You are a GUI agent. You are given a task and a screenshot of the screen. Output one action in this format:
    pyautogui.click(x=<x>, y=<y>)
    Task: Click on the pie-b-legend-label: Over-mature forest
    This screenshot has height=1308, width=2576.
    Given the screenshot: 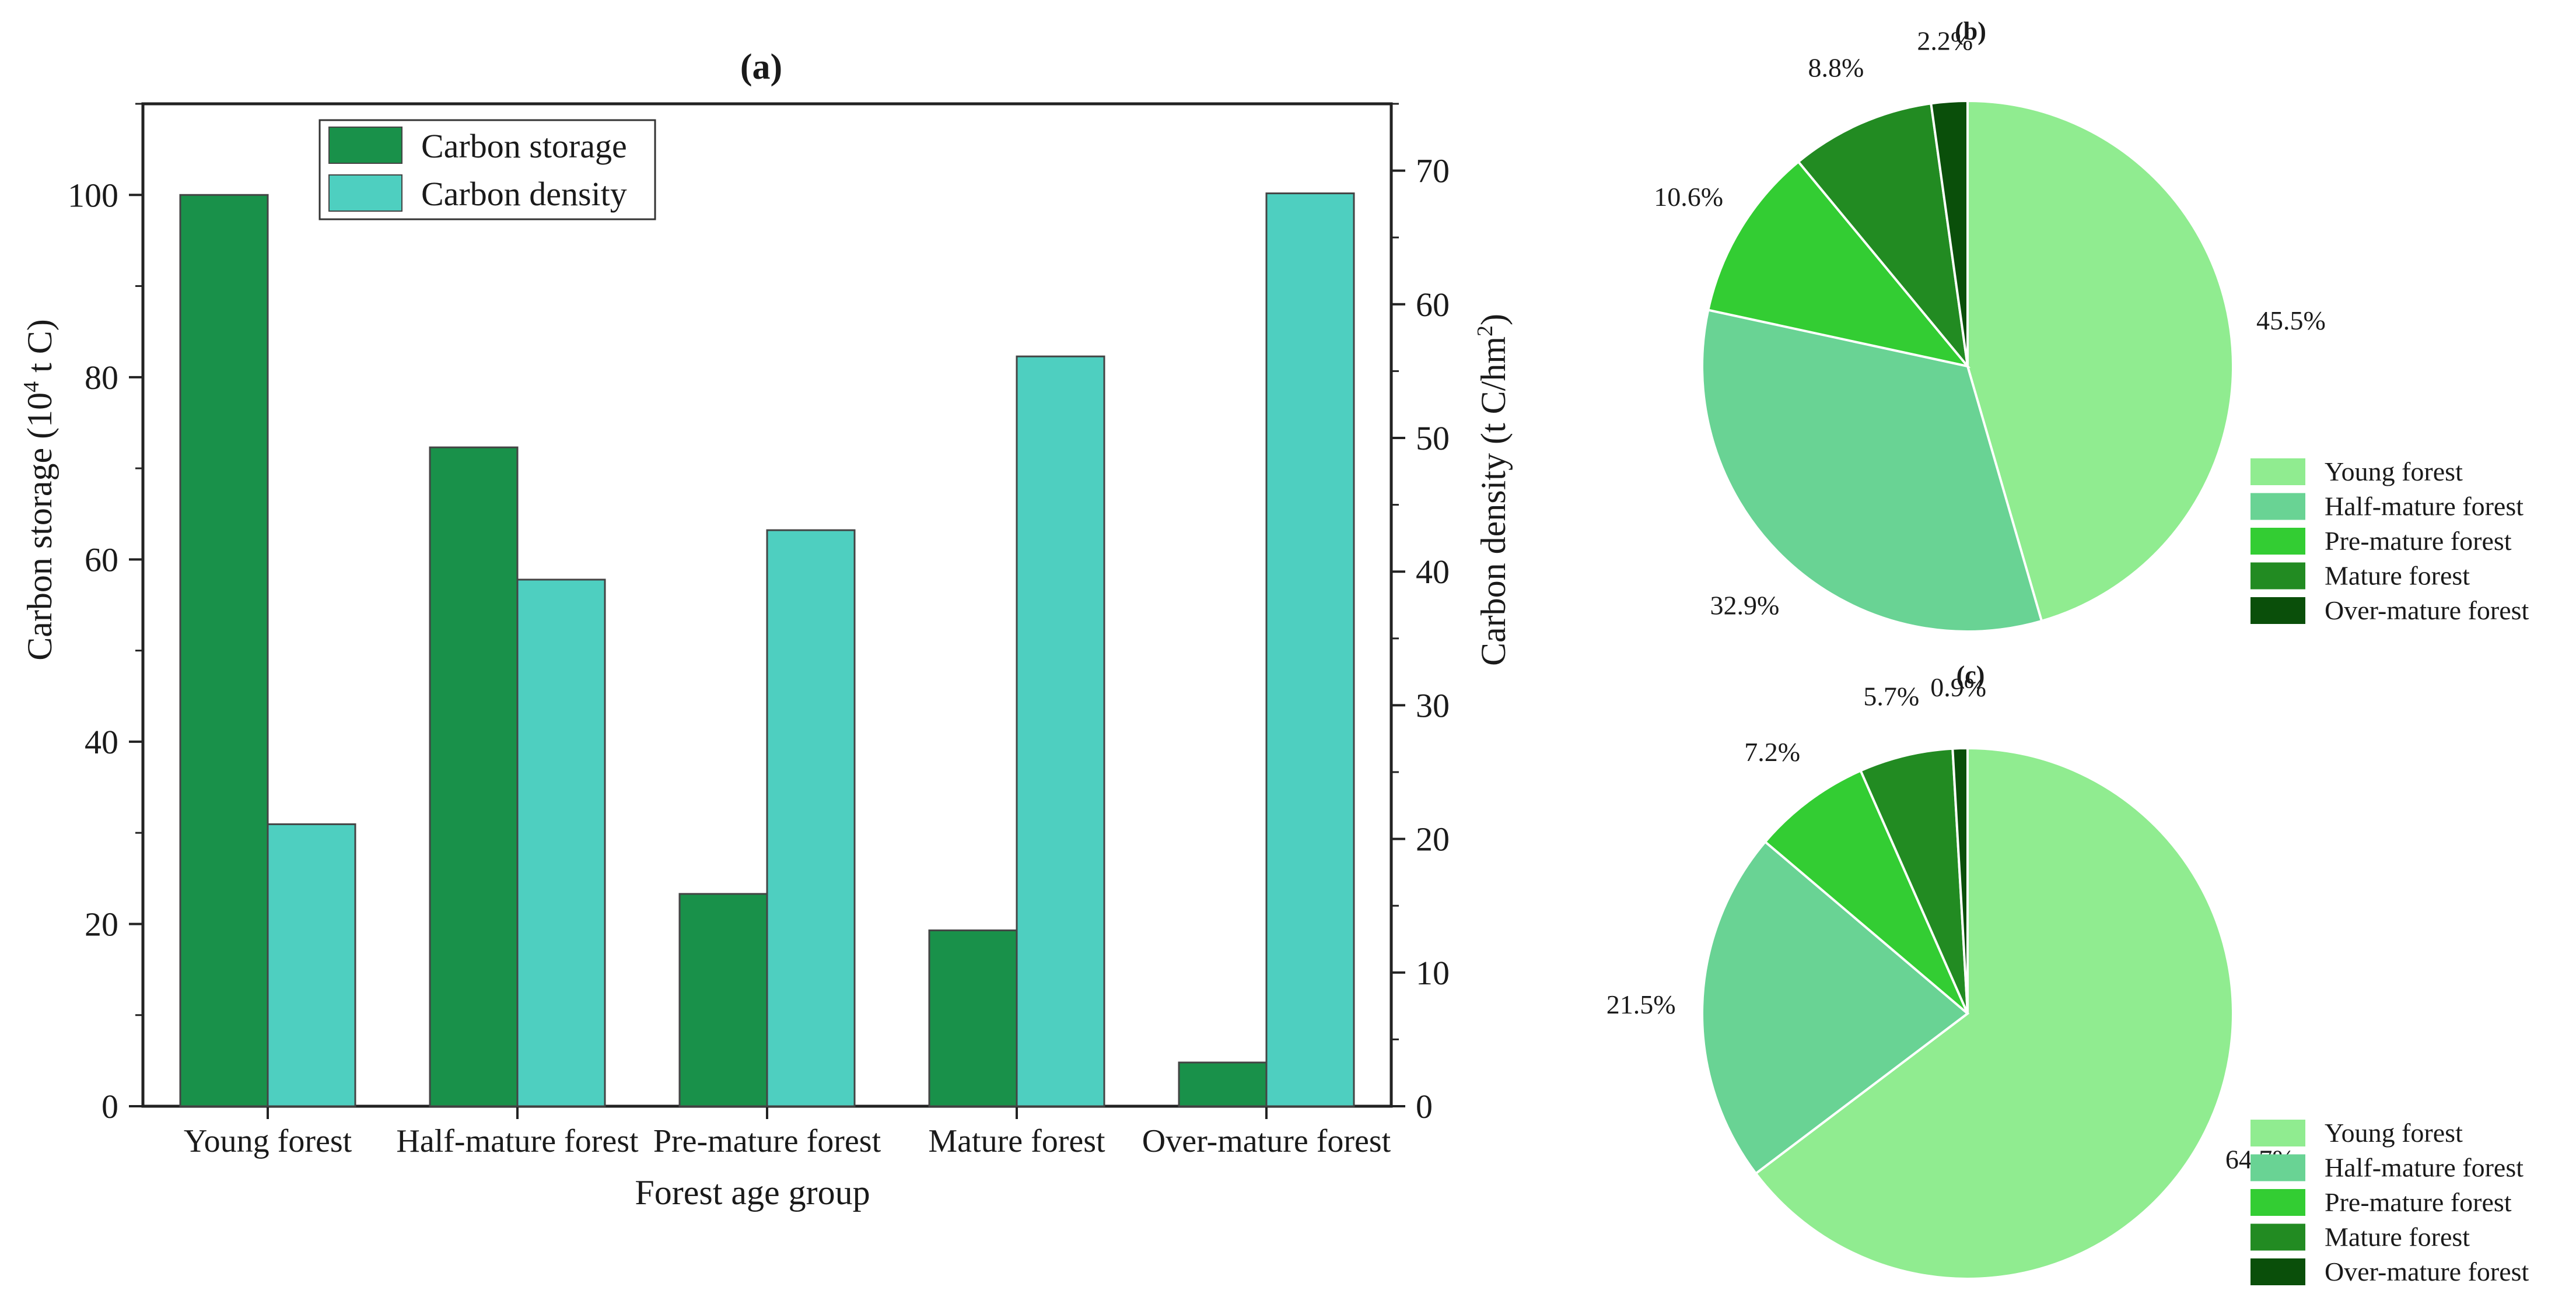 What is the action you would take?
    pyautogui.click(x=2427, y=610)
    